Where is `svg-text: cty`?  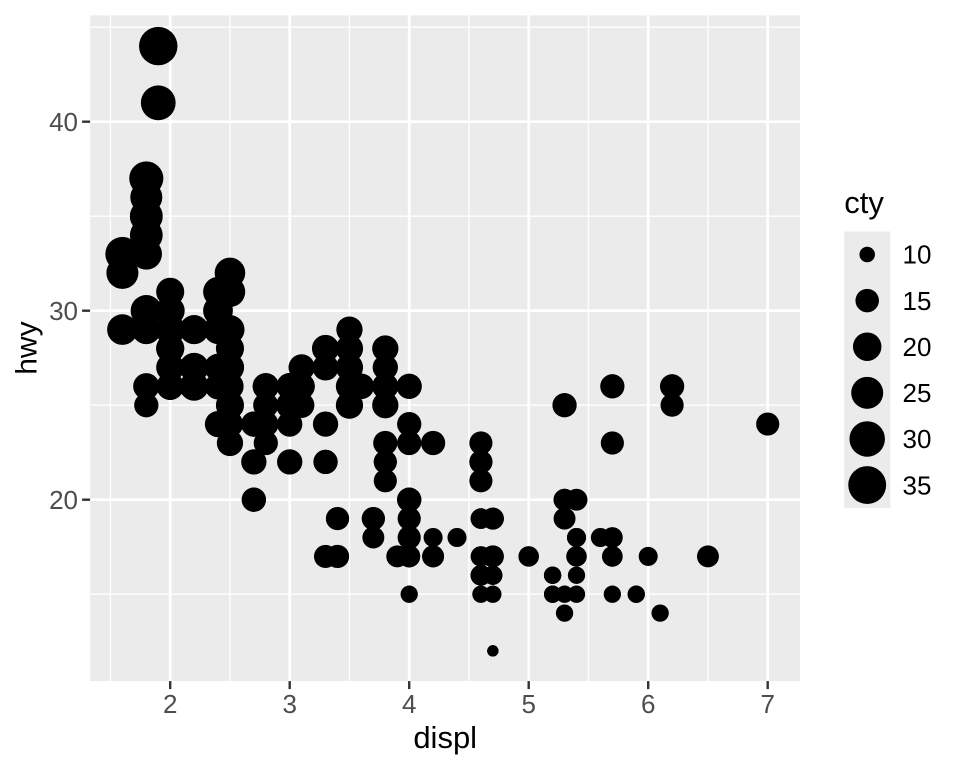
svg-text: cty is located at coordinates (864, 202).